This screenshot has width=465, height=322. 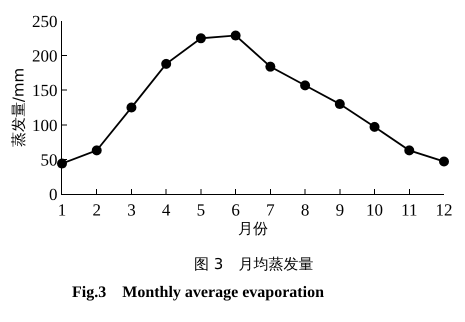 I want to click on y-tick-label: 200, so click(x=45, y=56).